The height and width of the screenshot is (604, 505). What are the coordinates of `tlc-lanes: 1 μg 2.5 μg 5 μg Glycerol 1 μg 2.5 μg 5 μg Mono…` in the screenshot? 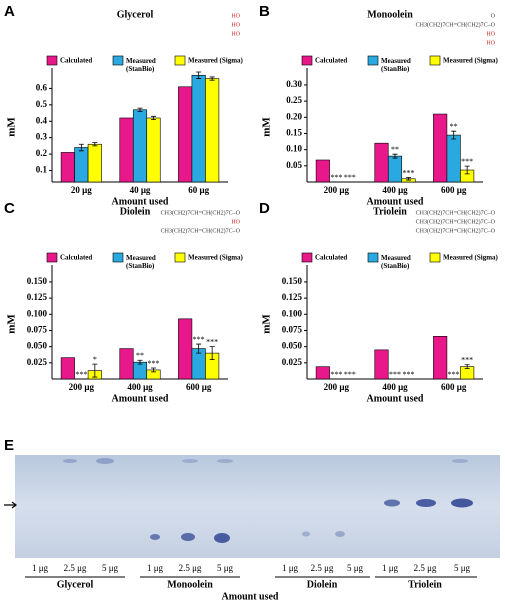 It's located at (251, 576).